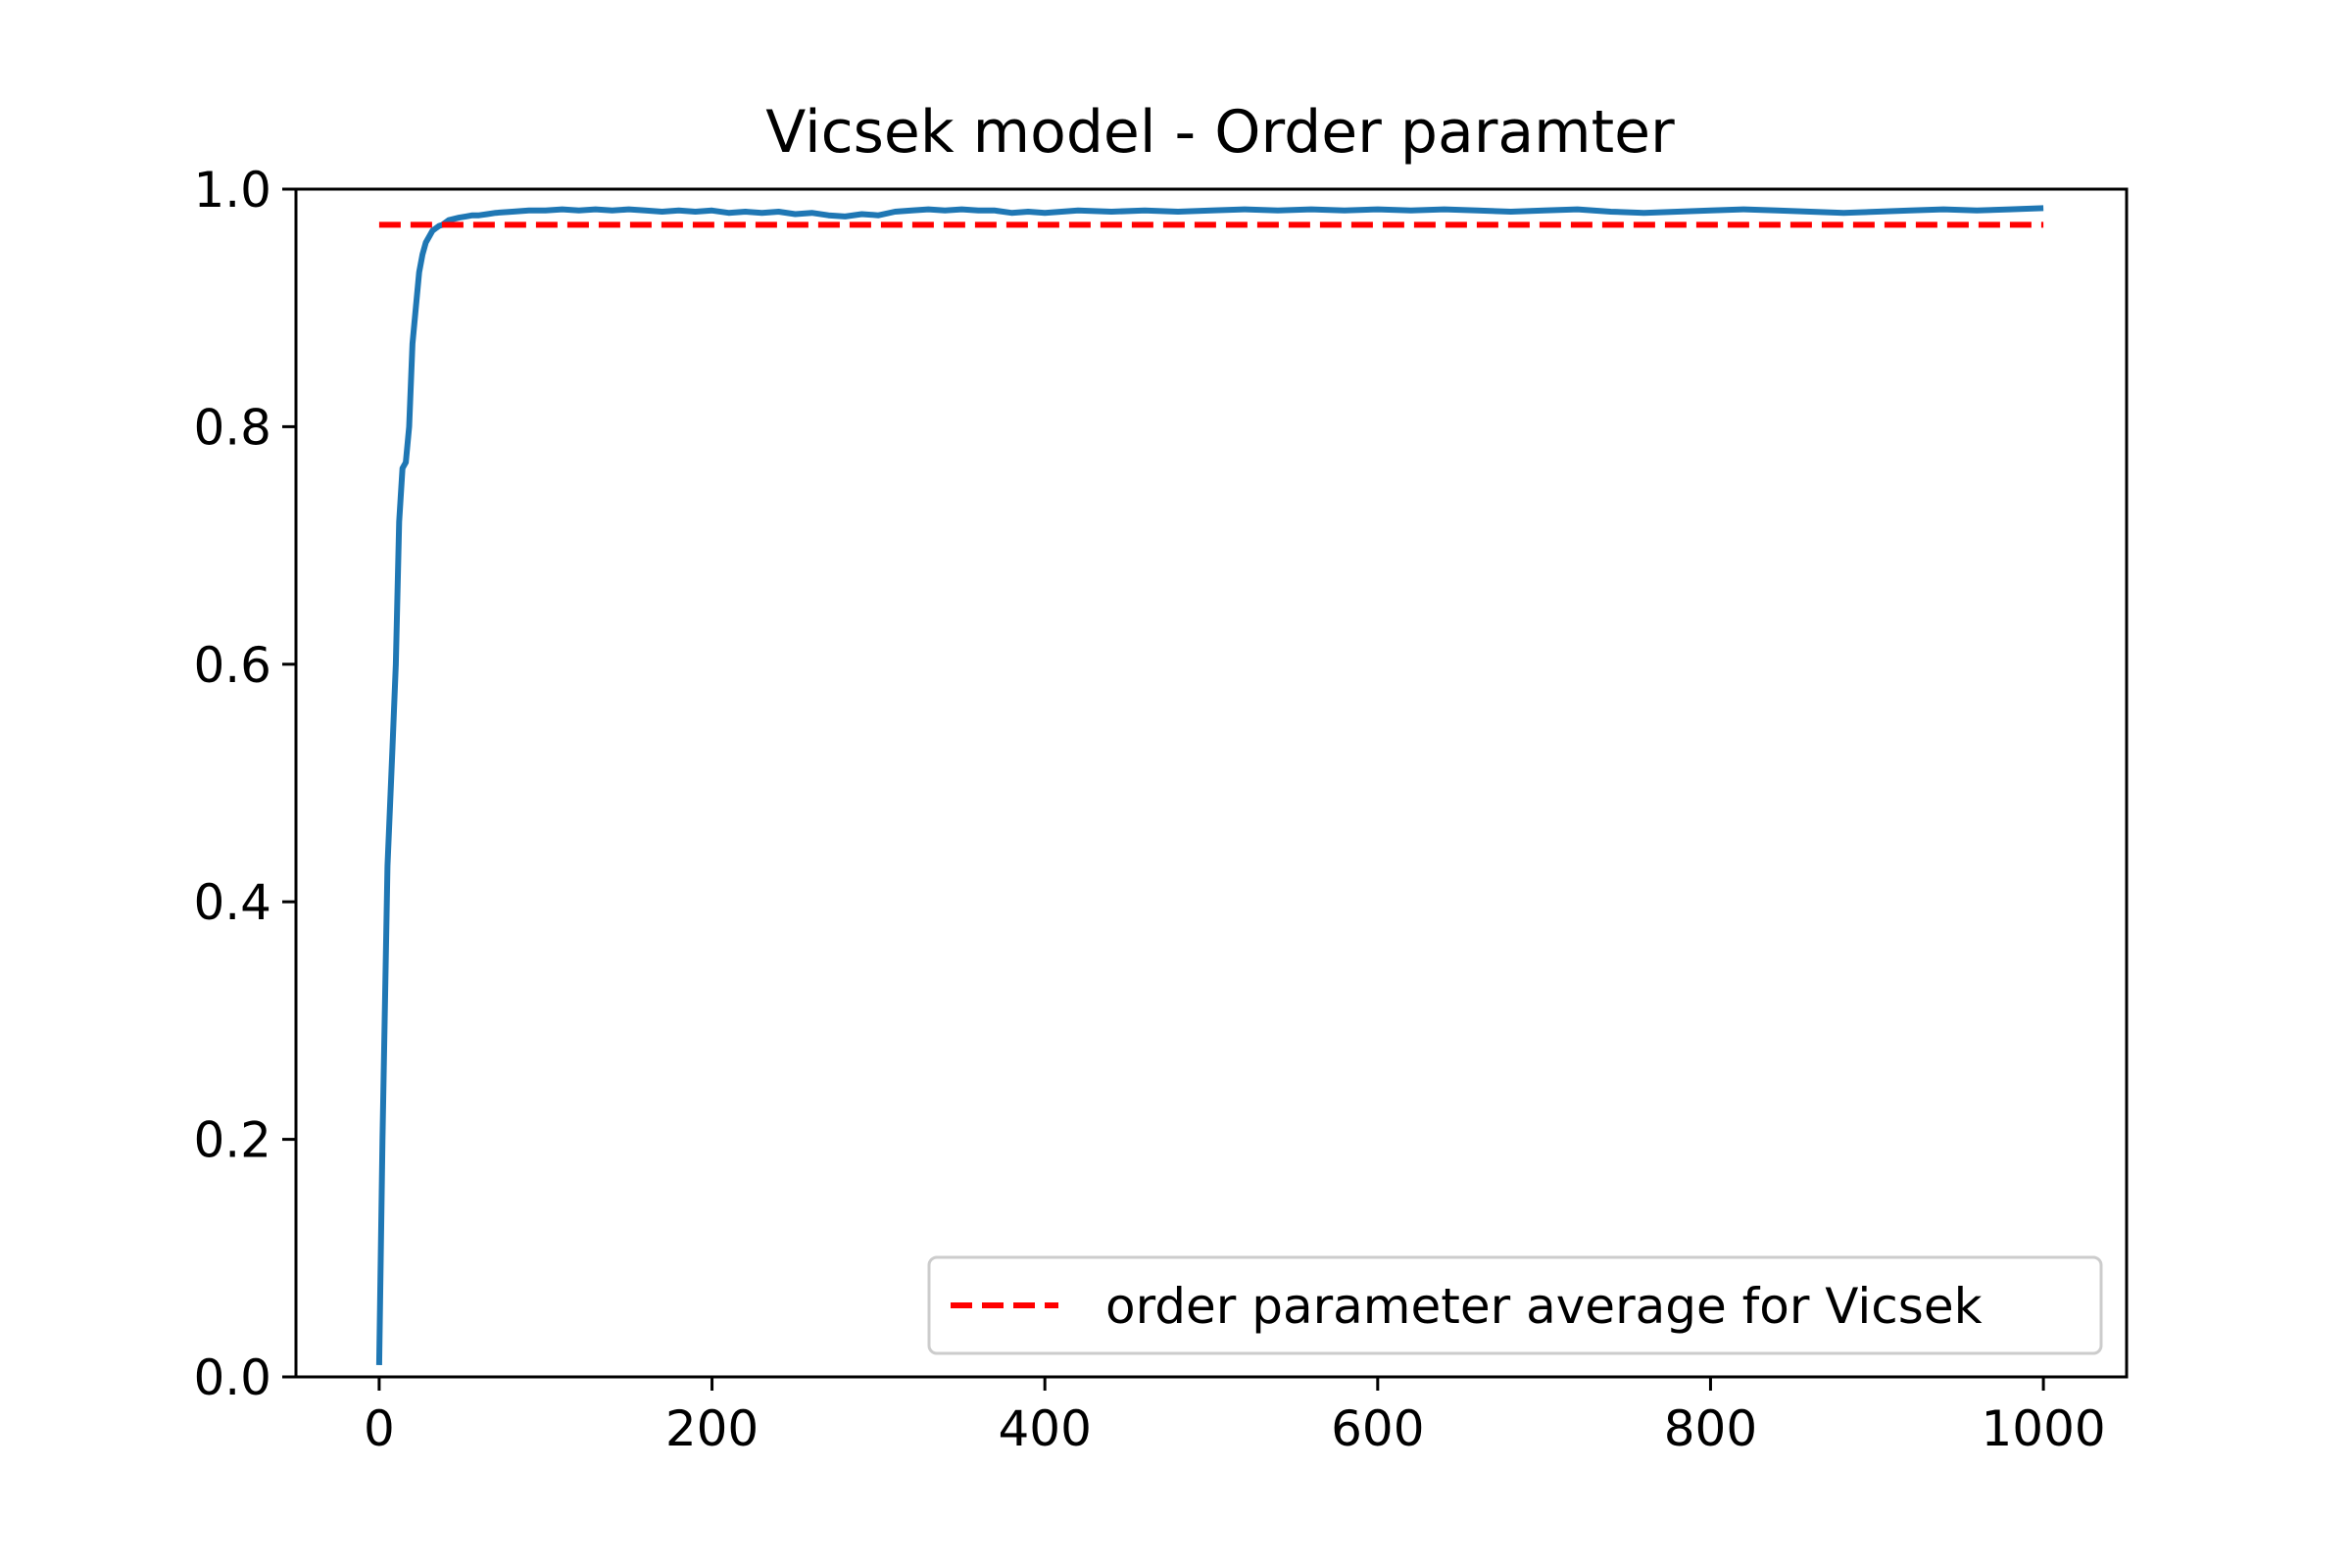 This screenshot has width=2352, height=1568. What do you see at coordinates (1044, 1428) in the screenshot?
I see `x-tick-label: 400` at bounding box center [1044, 1428].